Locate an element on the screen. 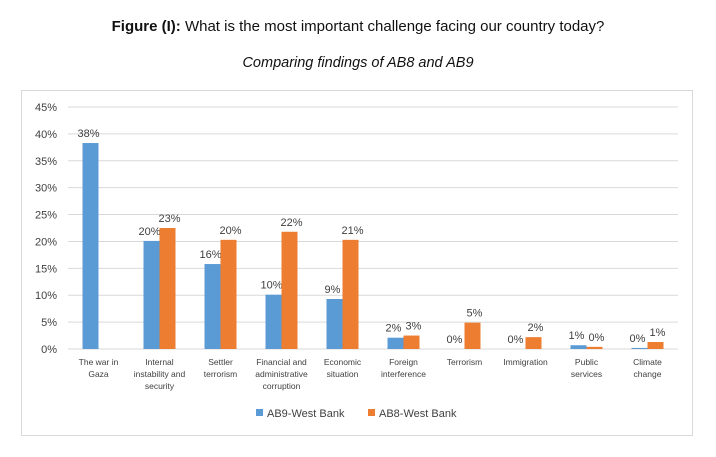 This screenshot has height=457, width=716. y-tick-label: 15% is located at coordinates (46, 269).